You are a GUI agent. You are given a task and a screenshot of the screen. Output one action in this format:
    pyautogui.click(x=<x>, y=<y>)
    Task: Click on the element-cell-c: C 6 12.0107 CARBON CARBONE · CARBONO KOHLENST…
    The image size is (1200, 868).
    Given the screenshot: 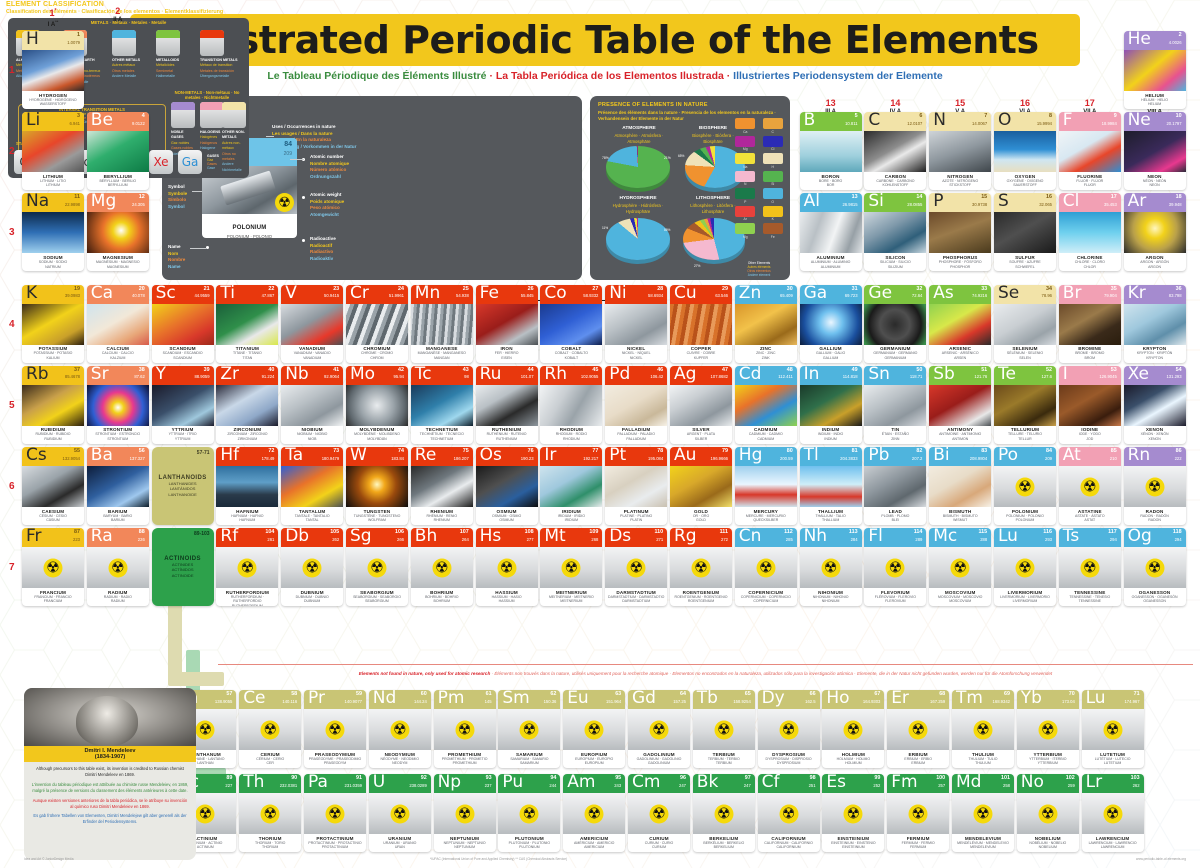 What is the action you would take?
    pyautogui.click(x=895, y=151)
    